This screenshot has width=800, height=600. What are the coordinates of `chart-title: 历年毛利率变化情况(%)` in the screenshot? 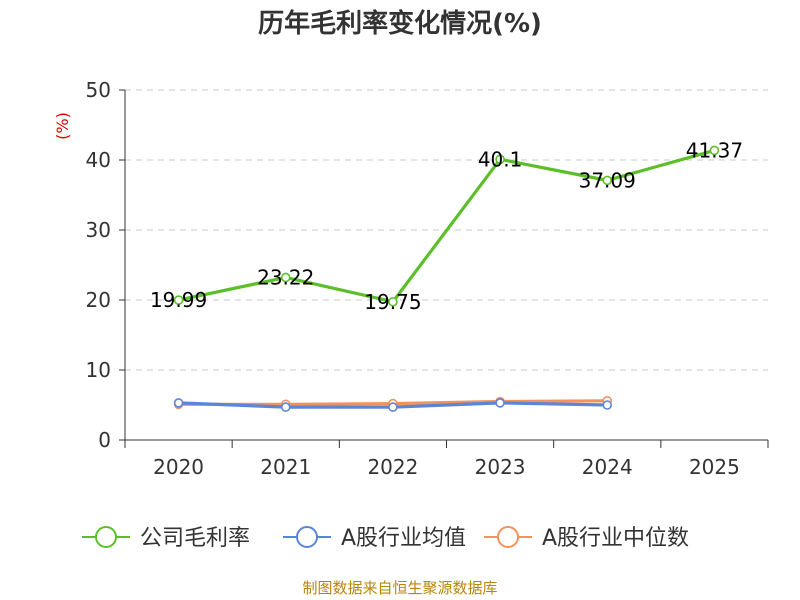 It's located at (400, 23).